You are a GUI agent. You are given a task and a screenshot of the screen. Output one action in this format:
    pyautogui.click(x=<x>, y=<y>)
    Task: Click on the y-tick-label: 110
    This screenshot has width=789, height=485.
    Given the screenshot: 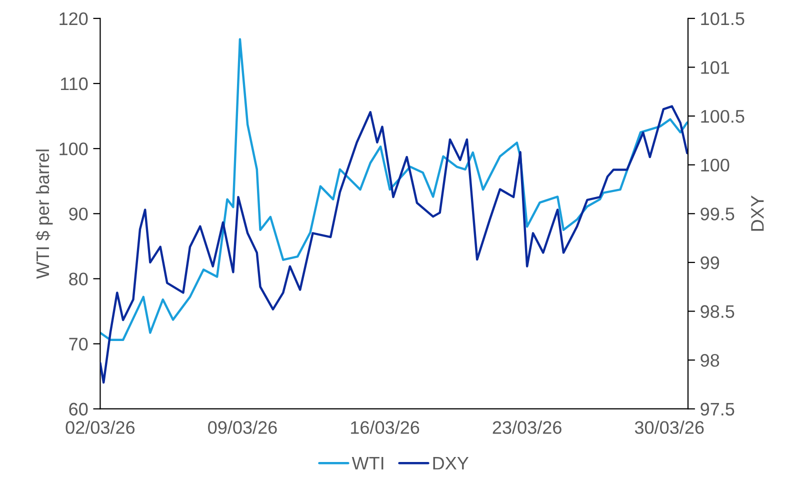 What is the action you would take?
    pyautogui.click(x=74, y=83)
    